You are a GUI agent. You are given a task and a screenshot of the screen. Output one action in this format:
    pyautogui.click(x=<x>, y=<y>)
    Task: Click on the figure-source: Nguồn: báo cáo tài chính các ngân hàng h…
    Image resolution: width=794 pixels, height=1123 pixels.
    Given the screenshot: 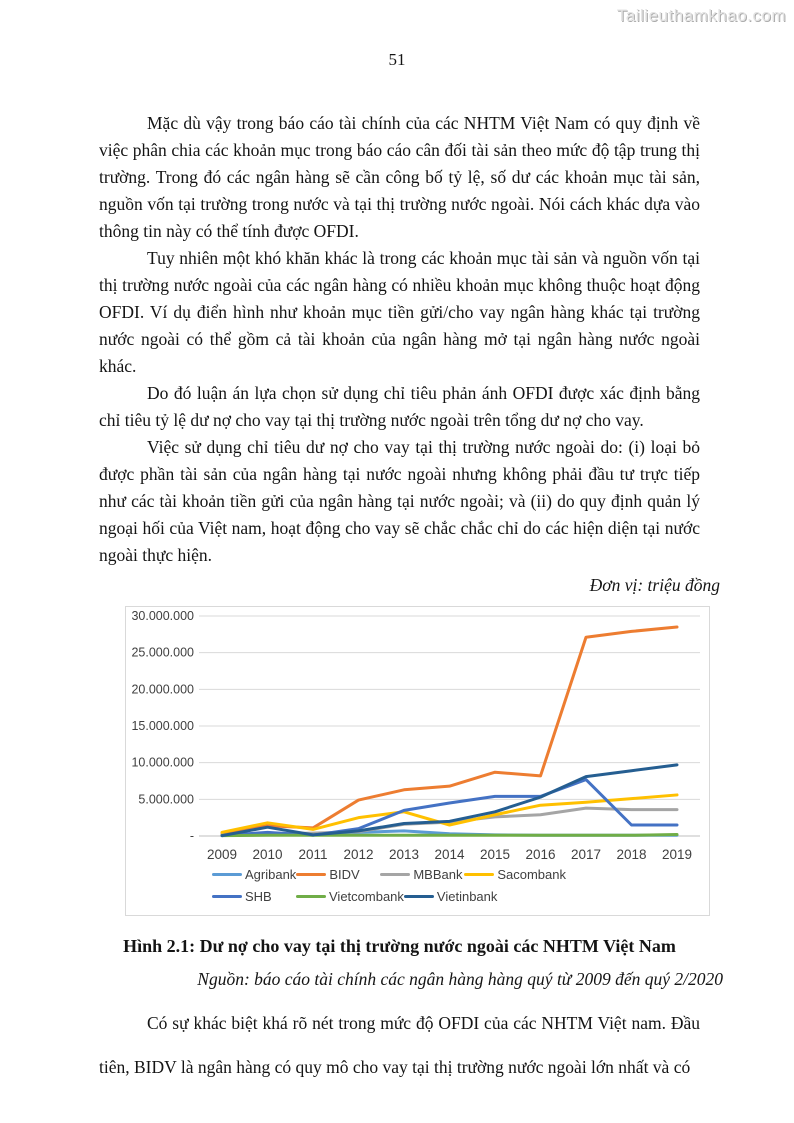 What is the action you would take?
    pyautogui.click(x=460, y=979)
    